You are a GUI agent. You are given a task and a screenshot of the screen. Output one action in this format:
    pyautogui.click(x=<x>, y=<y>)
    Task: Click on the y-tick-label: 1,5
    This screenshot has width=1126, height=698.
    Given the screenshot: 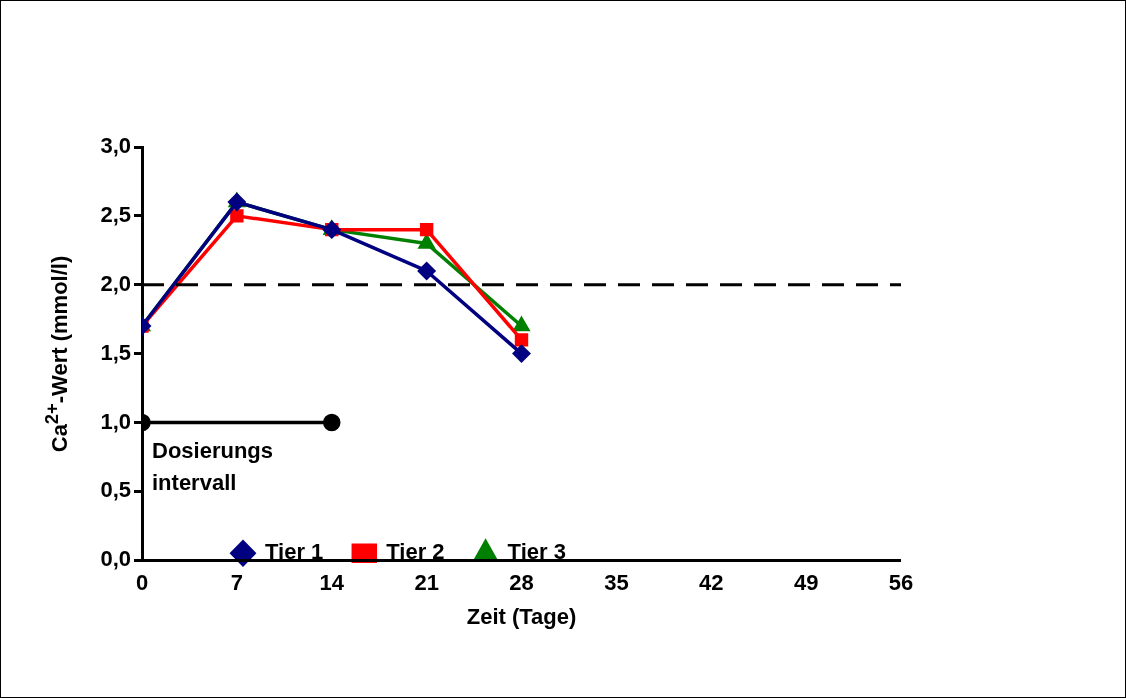 What is the action you would take?
    pyautogui.click(x=115, y=352)
    